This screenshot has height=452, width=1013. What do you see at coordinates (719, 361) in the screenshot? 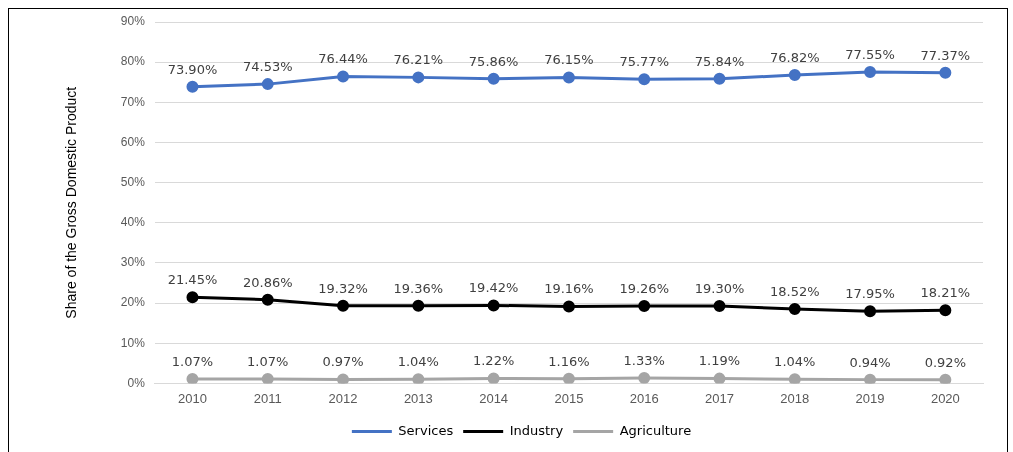
I see `data-label: 1.19%` at bounding box center [719, 361].